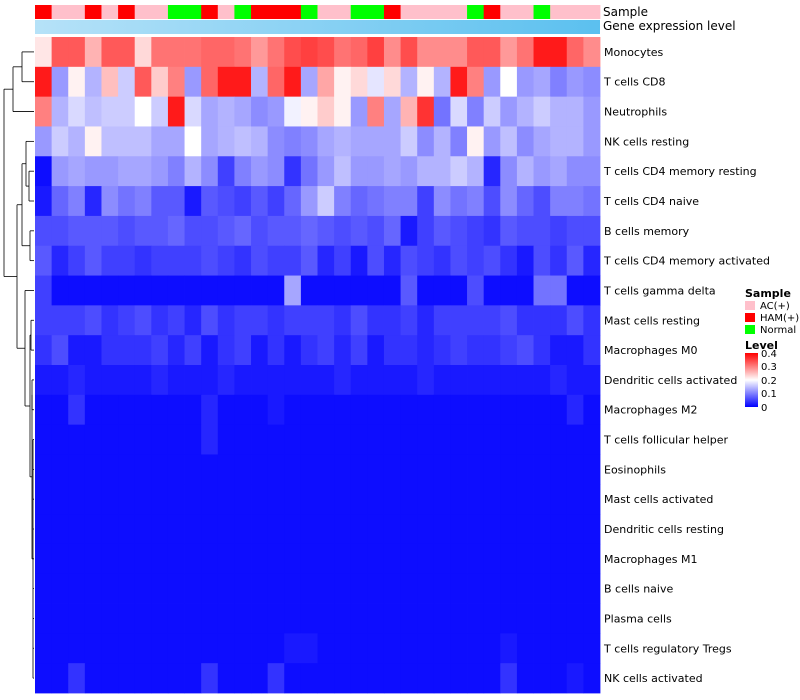 This screenshot has width=800, height=700. Describe the element at coordinates (658, 499) in the screenshot. I see `row-label: Mast cells activated` at that location.